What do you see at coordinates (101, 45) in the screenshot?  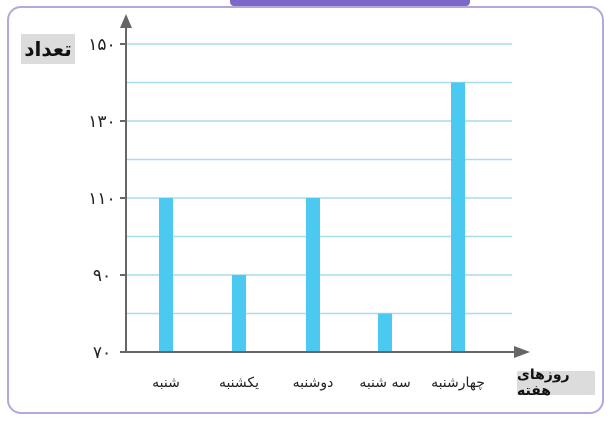 I see `y-tick-label: ۱۵۰` at bounding box center [101, 45].